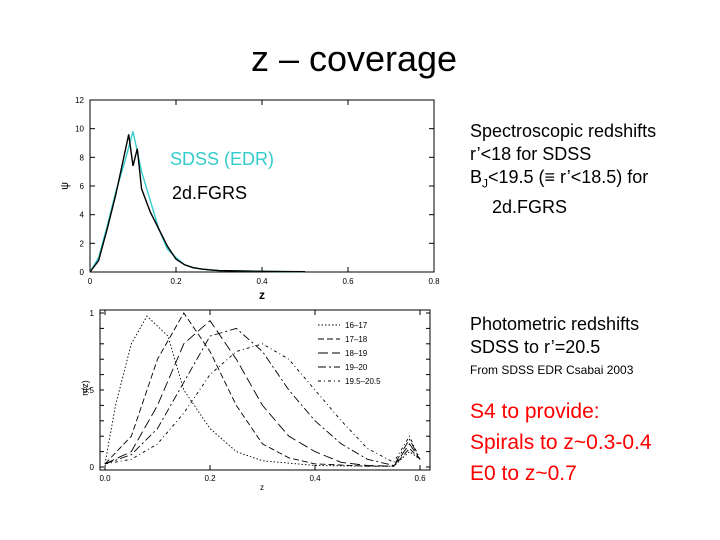 Image resolution: width=720 pixels, height=540 pixels. Describe the element at coordinates (90, 281) in the screenshot. I see `x-tick-label: 0` at that location.